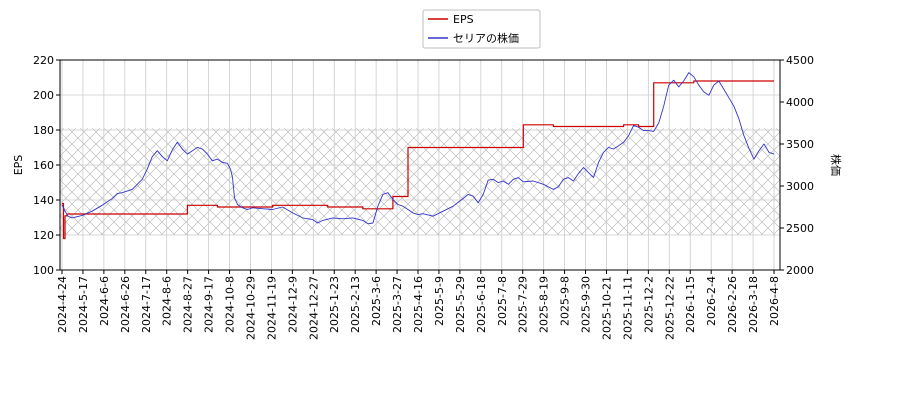 The height and width of the screenshot is (404, 900). What do you see at coordinates (125, 304) in the screenshot?
I see `x-tick-label: 2024-6-26` at bounding box center [125, 304].